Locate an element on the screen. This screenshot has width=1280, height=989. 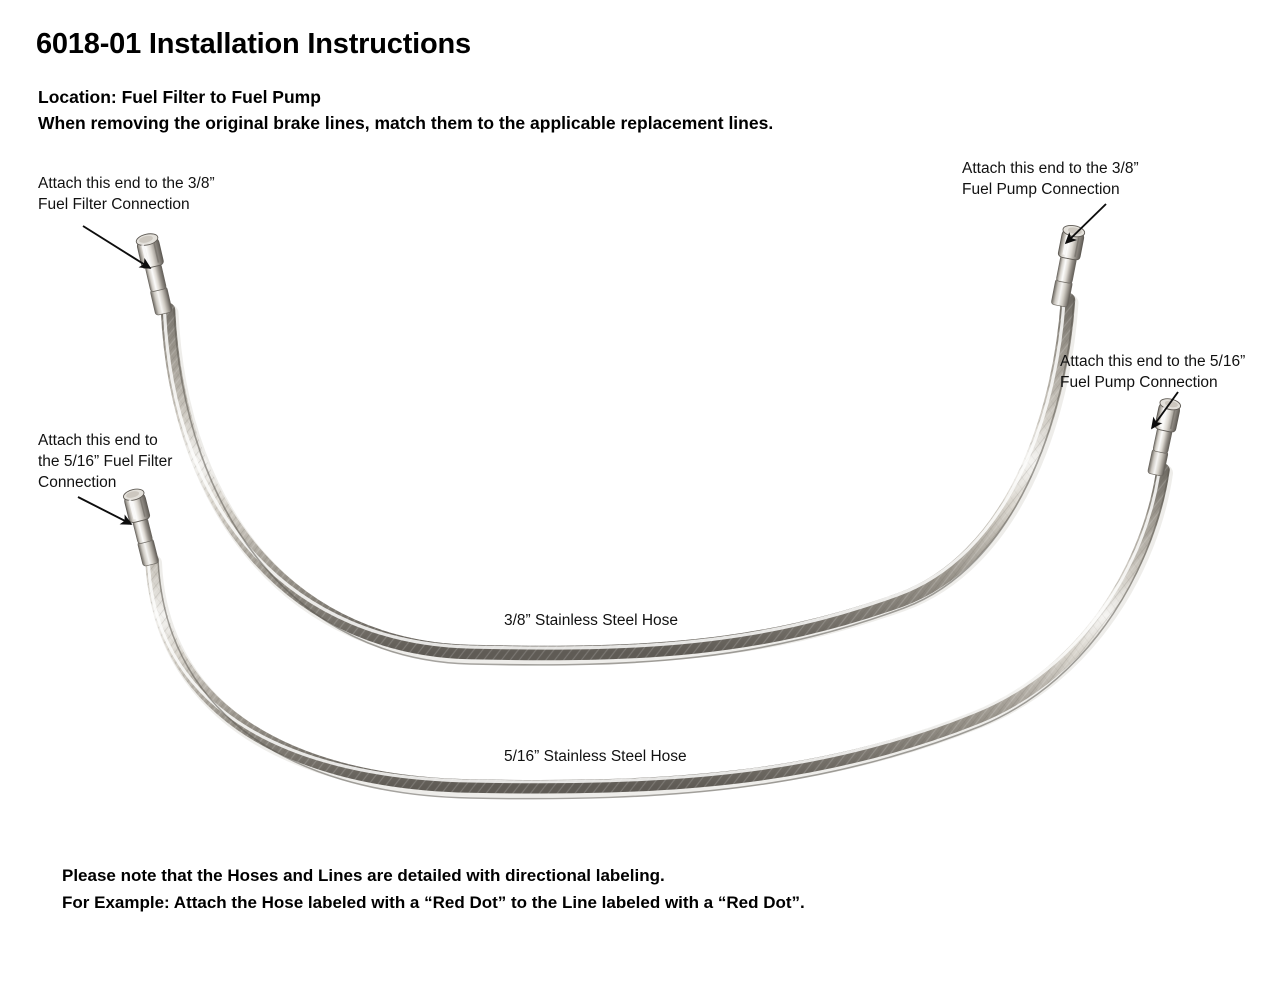
callout-line-2: Fuel Filter Connection is located at coordinates (114, 204).